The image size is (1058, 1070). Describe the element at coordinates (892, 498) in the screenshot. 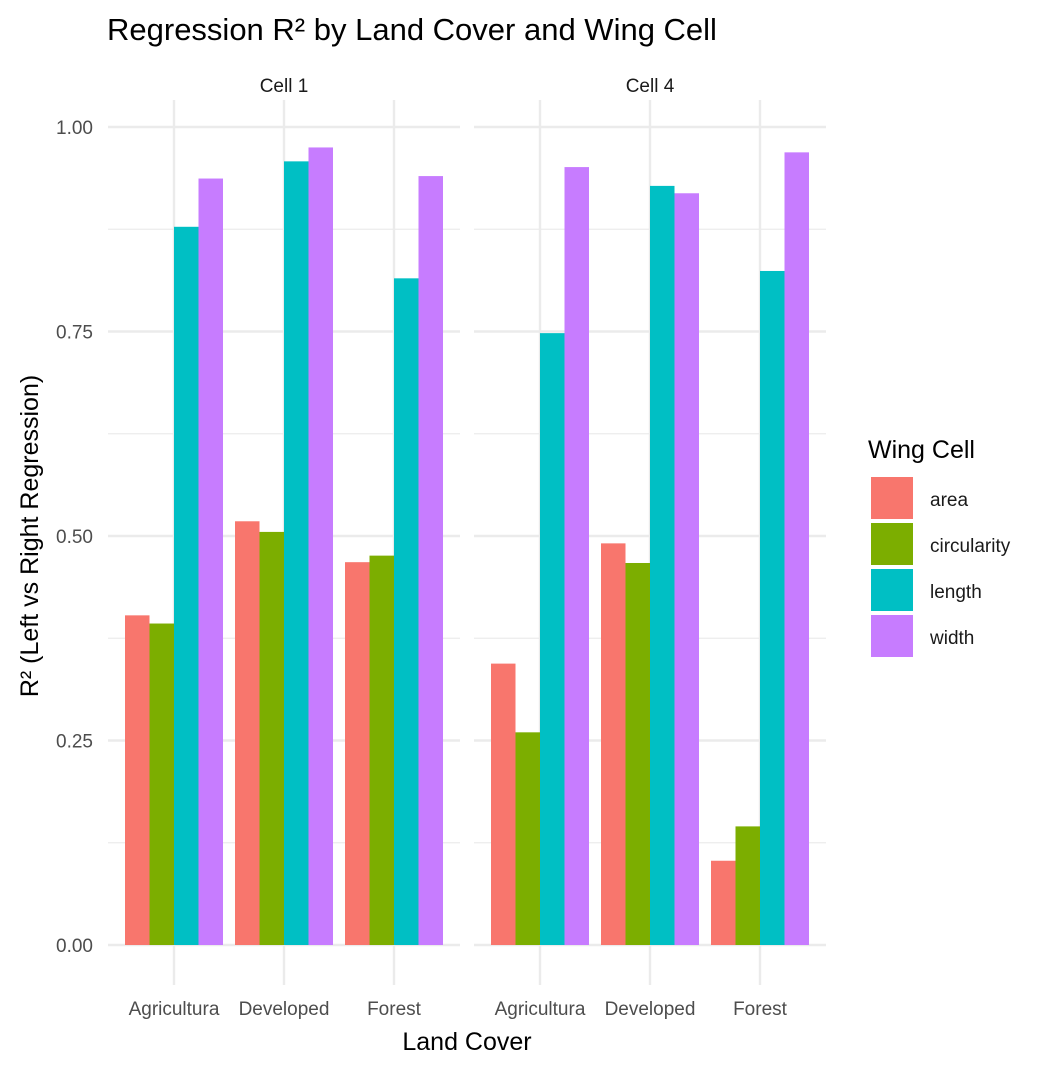

I see `legend-key-area` at that location.